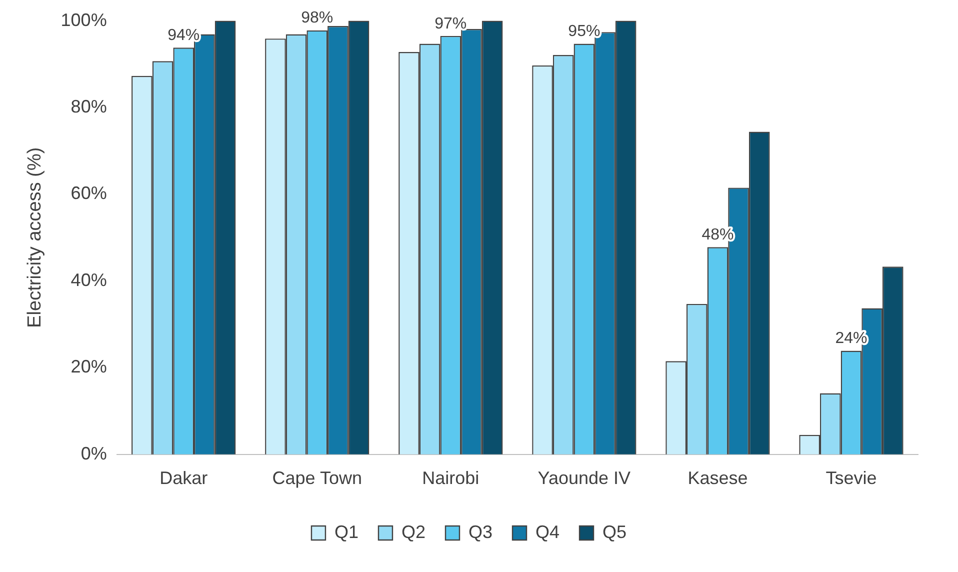 Image resolution: width=958 pixels, height=572 pixels. I want to click on y-axis-title: Electricity access (%), so click(35, 237).